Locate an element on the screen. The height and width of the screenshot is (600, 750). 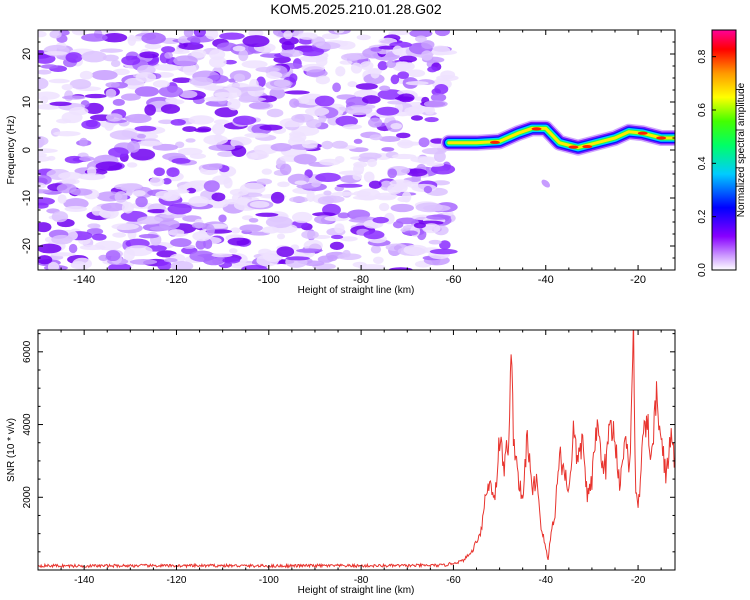
y-tick-label: 10 is located at coordinates (27, 102).